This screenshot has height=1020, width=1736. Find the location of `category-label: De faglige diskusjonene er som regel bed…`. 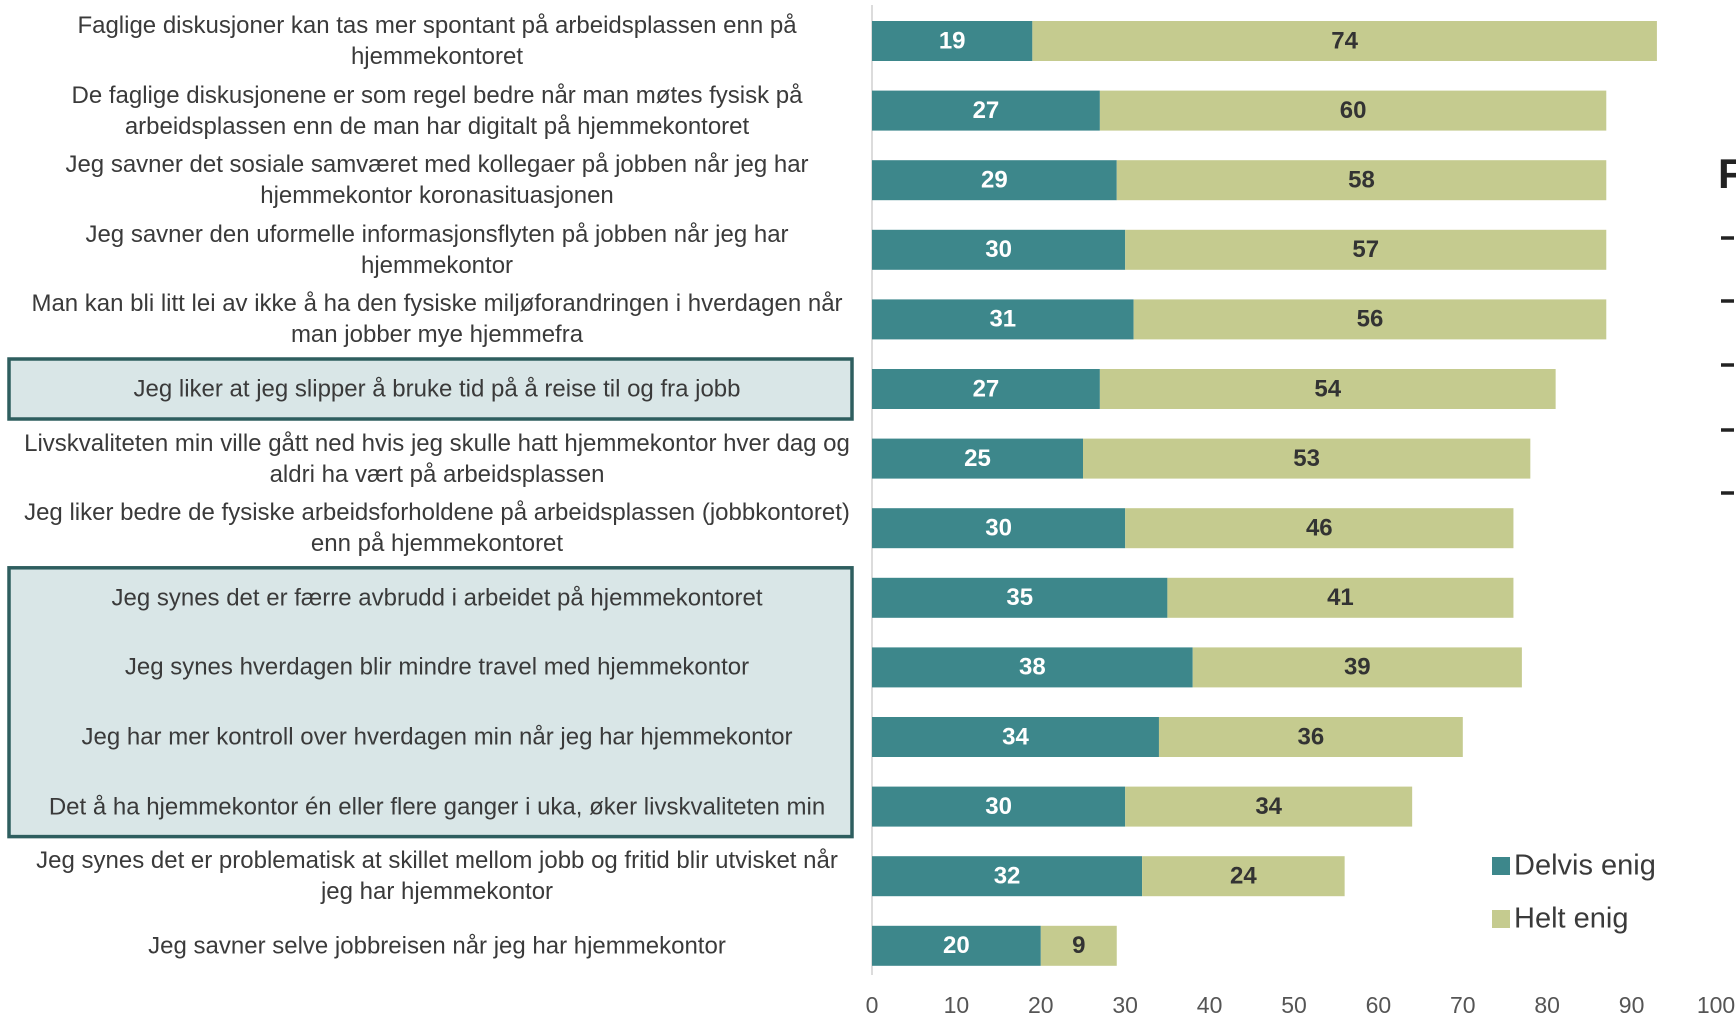

category-label: De faglige diskusjonene er som regel bed… is located at coordinates (437, 110).